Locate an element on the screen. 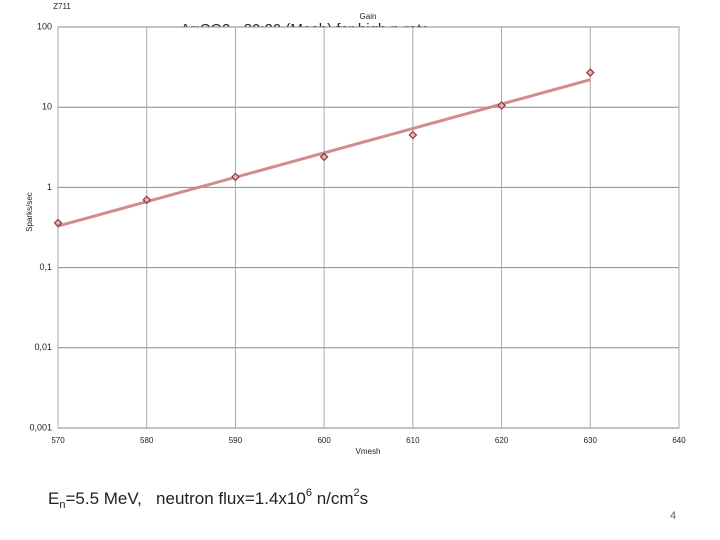 This screenshot has width=720, height=540. y-tick-label: 0,01 is located at coordinates (43, 347).